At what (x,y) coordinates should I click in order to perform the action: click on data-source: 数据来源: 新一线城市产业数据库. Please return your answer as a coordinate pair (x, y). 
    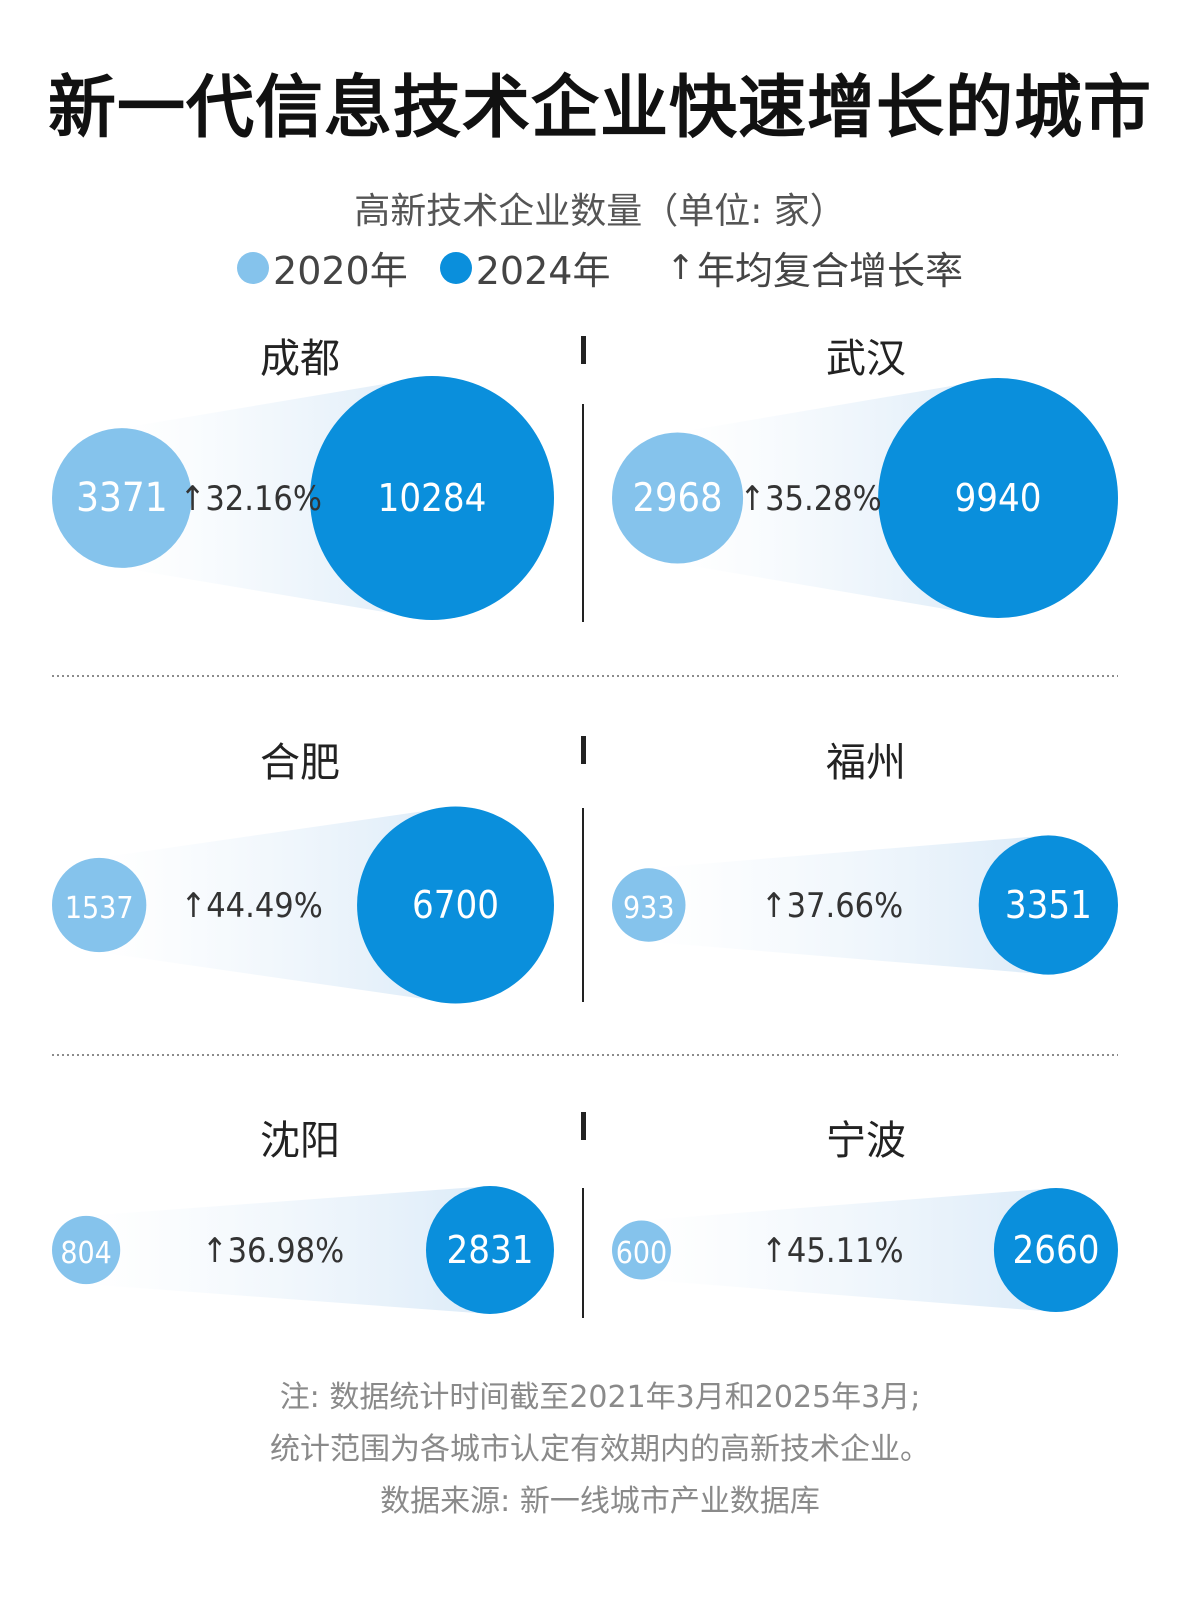
    Looking at the image, I should click on (600, 1501).